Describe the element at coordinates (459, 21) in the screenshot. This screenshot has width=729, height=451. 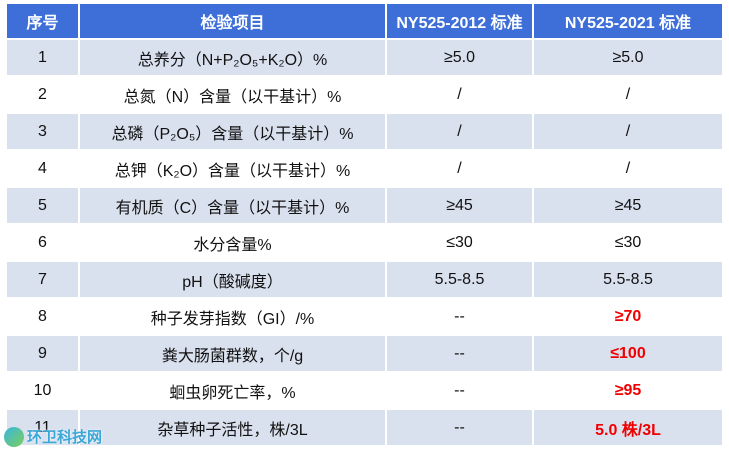
I see `header-cell: NY525-2012 标准` at that location.